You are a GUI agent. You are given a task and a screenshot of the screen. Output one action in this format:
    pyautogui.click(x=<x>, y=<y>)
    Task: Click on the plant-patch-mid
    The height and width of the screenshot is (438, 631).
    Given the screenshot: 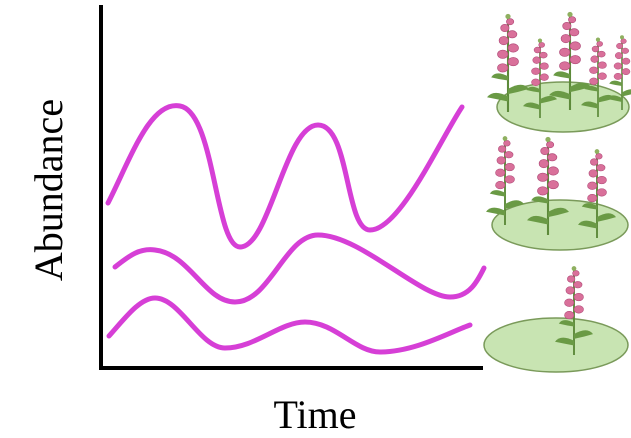 What is the action you would take?
    pyautogui.click(x=557, y=193)
    